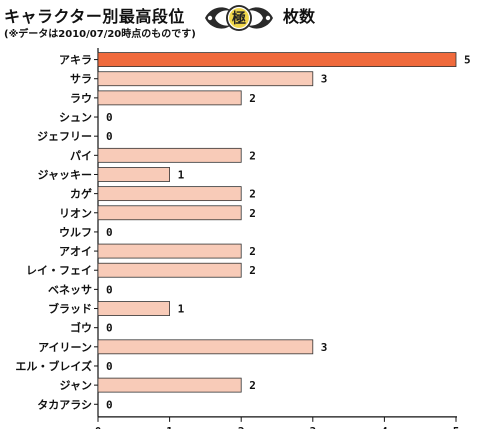 This screenshot has width=480, height=429. I want to click on chart-title-tail: 枚数, so click(299, 16).